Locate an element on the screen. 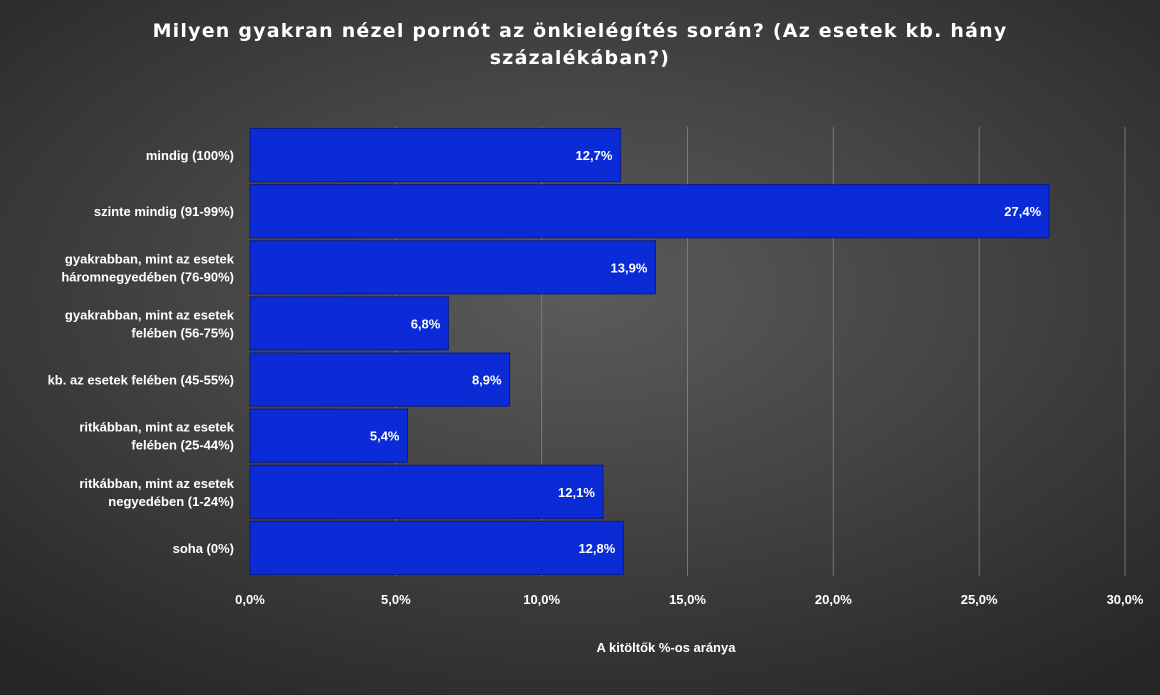  x-tick-label: 30,0% is located at coordinates (1125, 599).